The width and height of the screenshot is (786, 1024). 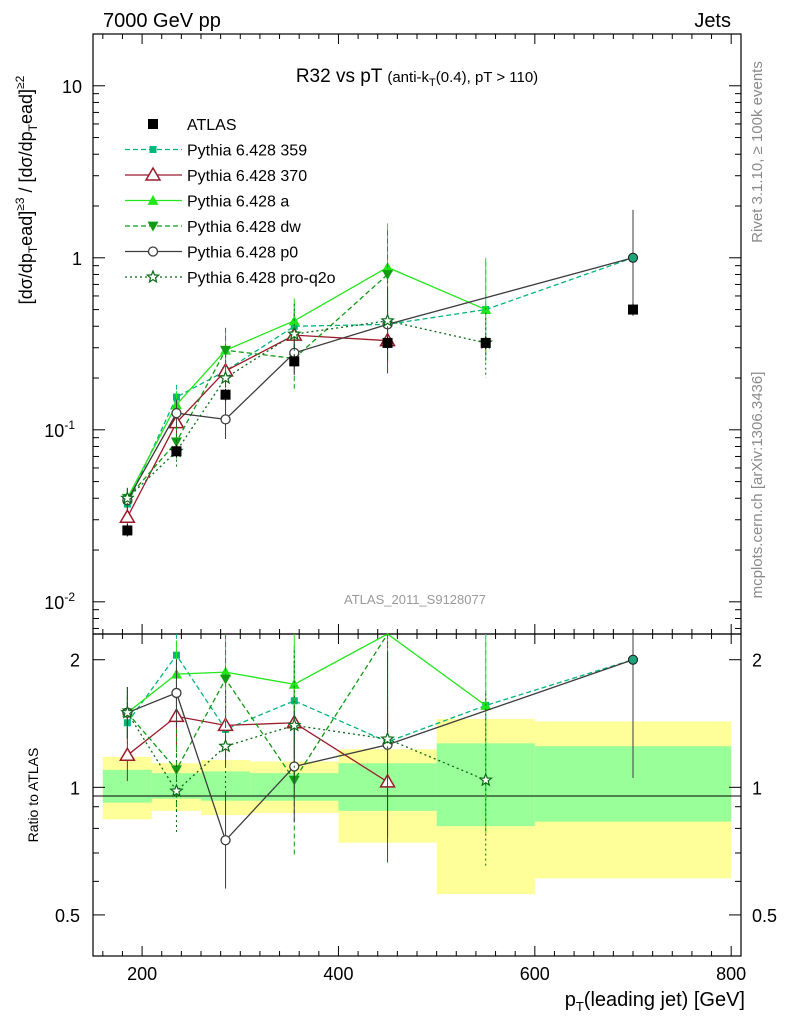 I want to click on y-axis-label-ratio: Ratio to ATLAS, so click(x=33, y=795).